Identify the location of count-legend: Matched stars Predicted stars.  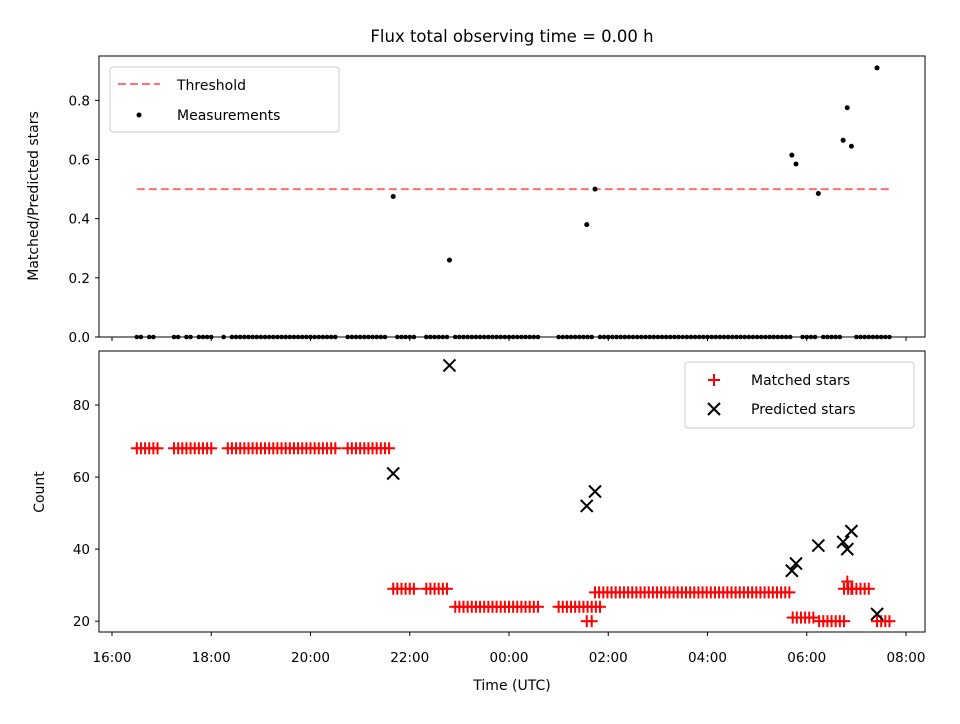
(799, 395).